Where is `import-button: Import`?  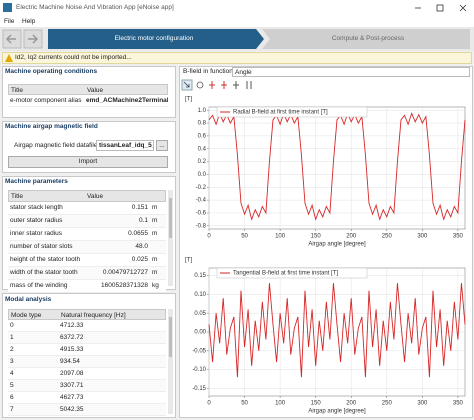 import-button: Import is located at coordinates (88, 162).